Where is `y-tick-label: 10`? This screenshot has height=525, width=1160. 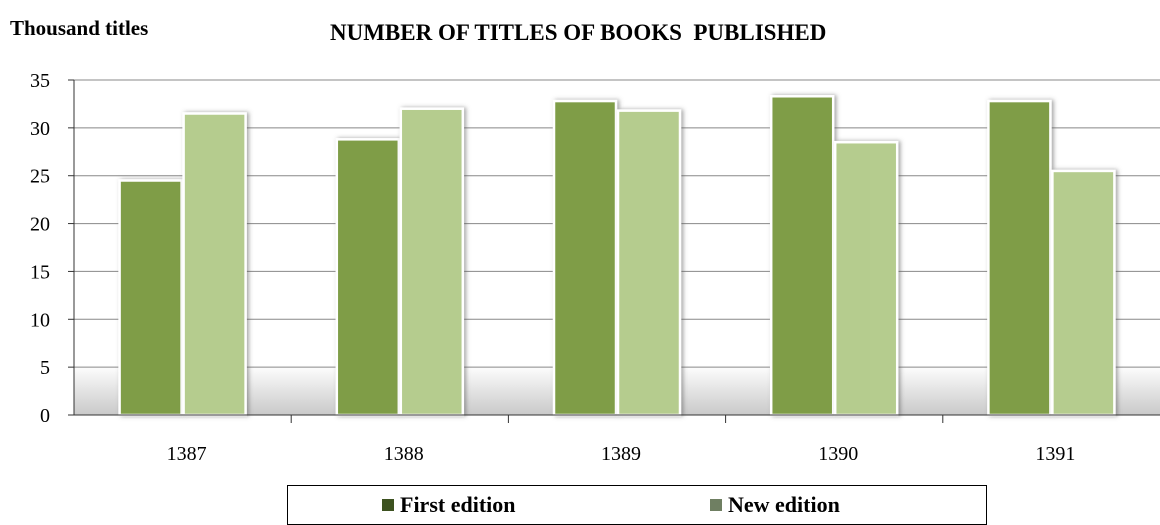
y-tick-label: 10 is located at coordinates (40, 320).